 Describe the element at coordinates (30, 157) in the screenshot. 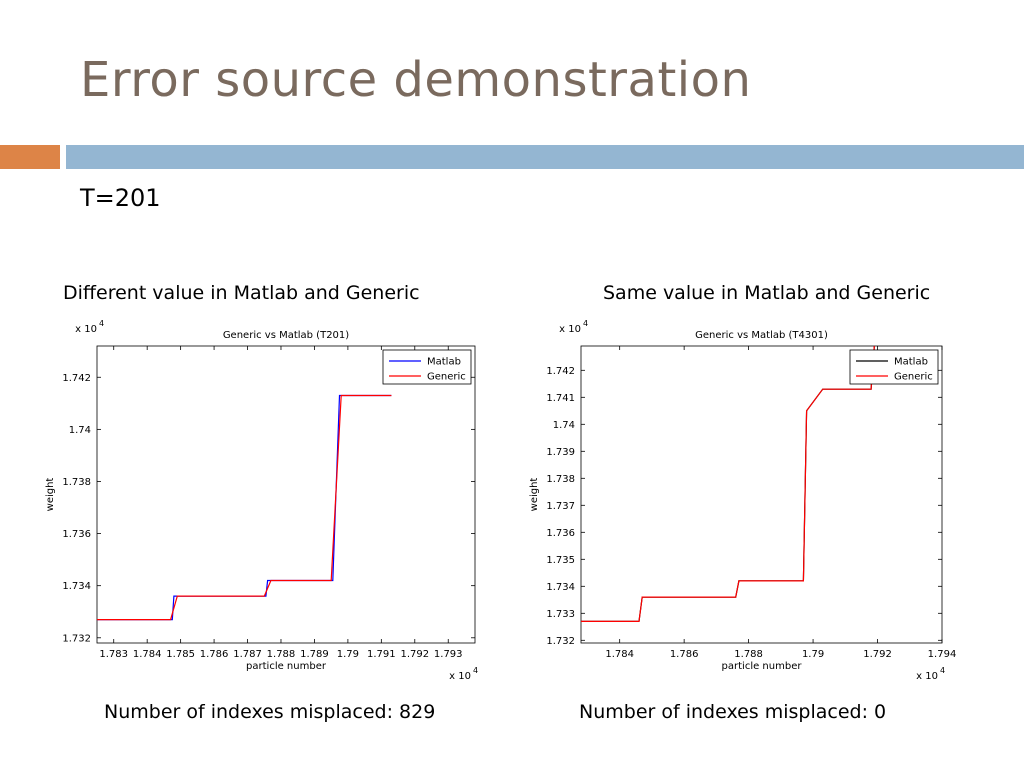

I see `accent-bar-orange` at that location.